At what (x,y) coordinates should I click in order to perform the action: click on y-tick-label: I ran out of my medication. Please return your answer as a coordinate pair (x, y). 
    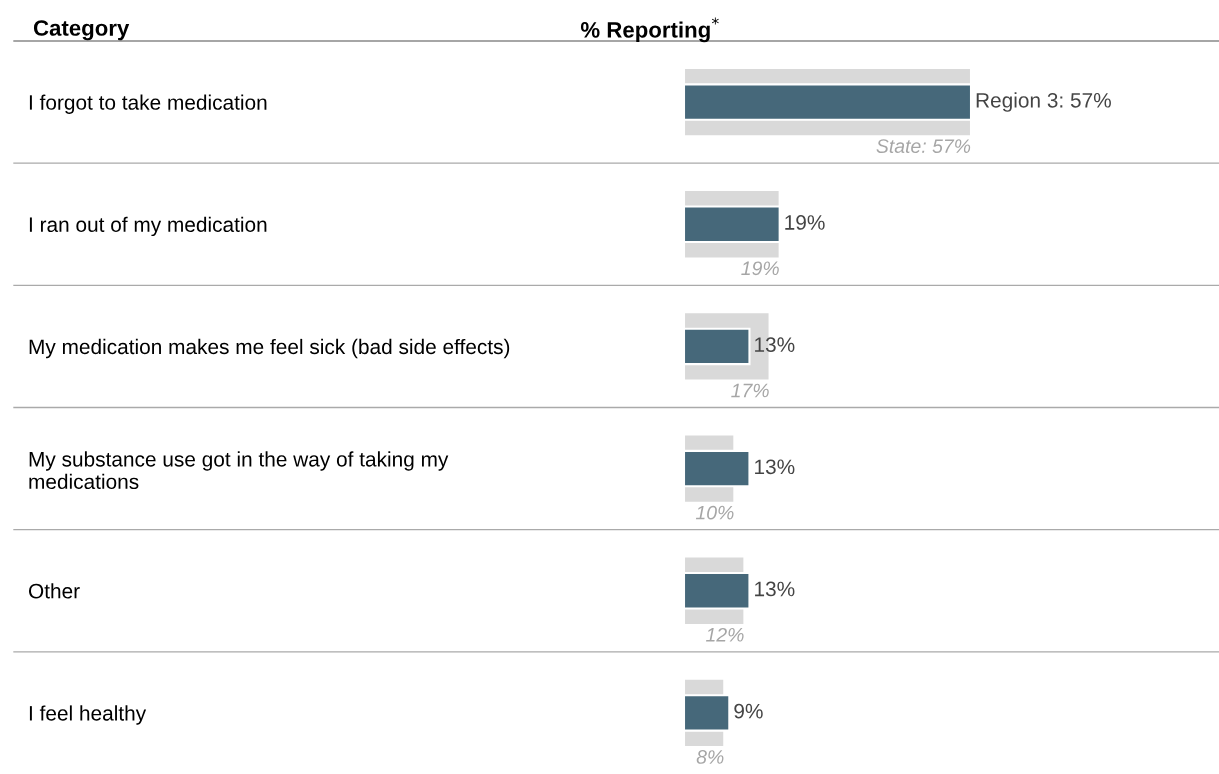
    Looking at the image, I should click on (148, 226).